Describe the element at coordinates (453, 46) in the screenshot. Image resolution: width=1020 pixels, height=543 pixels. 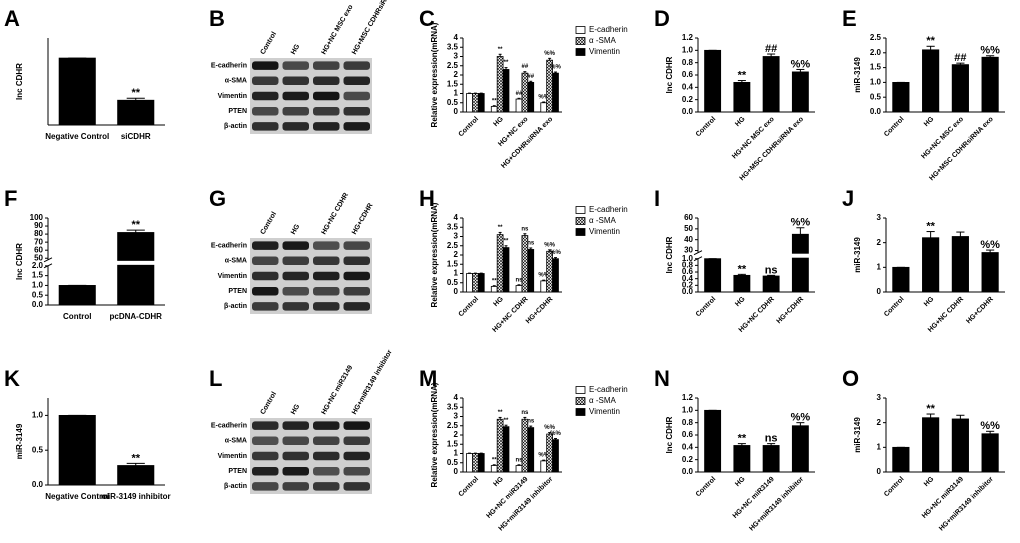
I see `y-tick-label: 3.5` at that location.